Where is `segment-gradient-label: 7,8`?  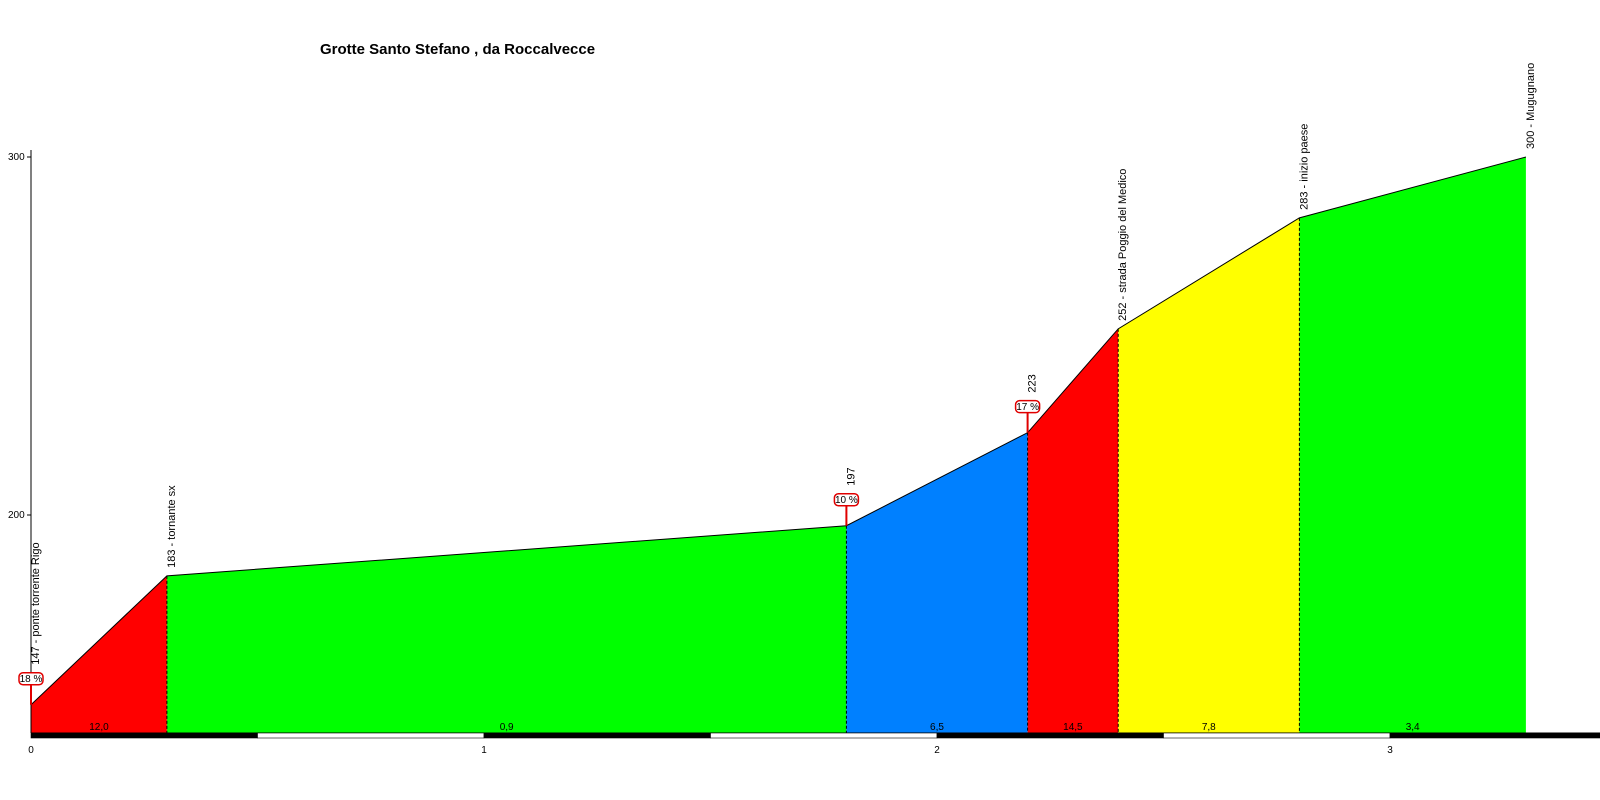 segment-gradient-label: 7,8 is located at coordinates (1209, 727).